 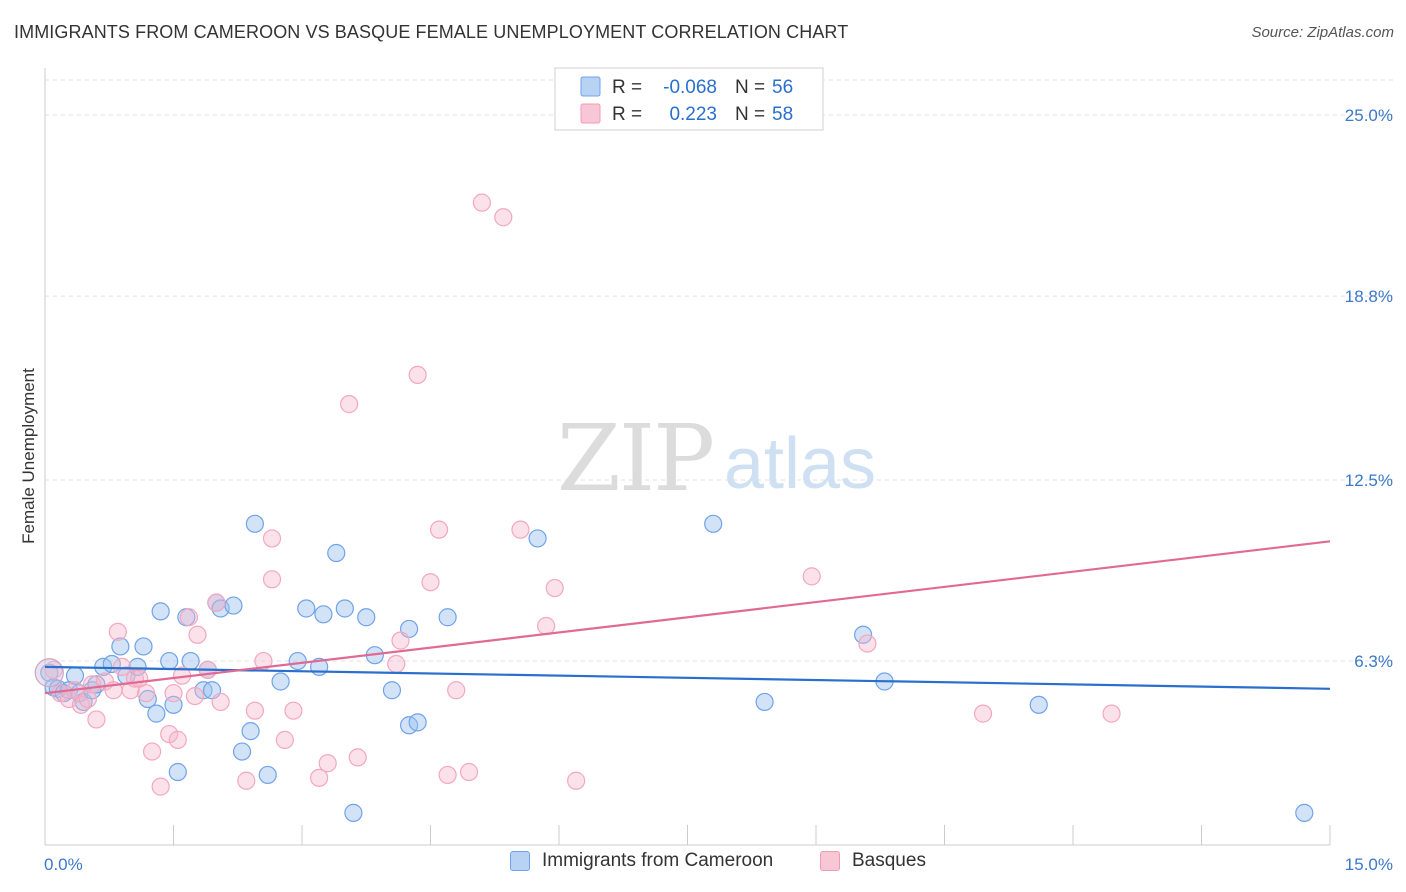 What do you see at coordinates (1369, 480) in the screenshot?
I see `y-tick-label: 12.5%` at bounding box center [1369, 480].